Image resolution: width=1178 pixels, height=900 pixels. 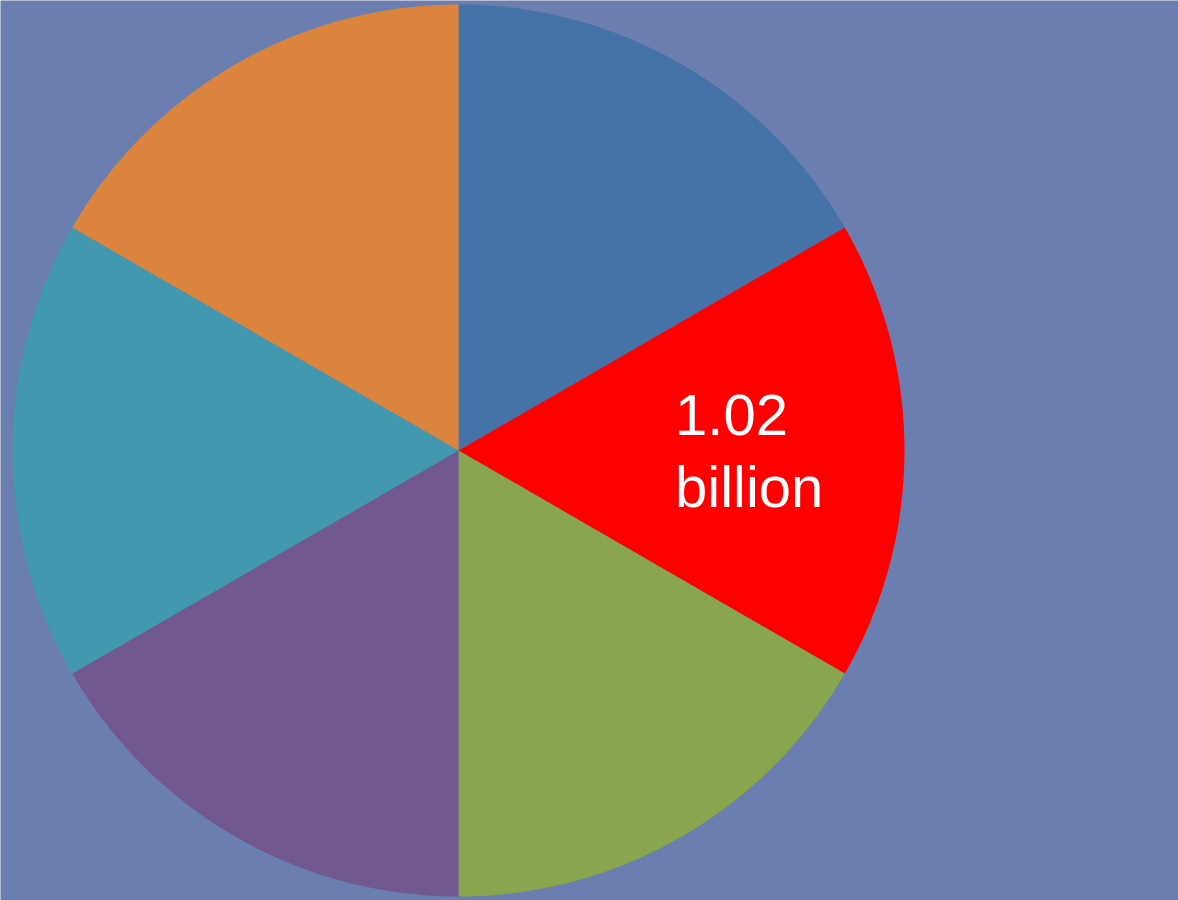 I want to click on data-label: 1.02 billion, so click(x=749, y=450).